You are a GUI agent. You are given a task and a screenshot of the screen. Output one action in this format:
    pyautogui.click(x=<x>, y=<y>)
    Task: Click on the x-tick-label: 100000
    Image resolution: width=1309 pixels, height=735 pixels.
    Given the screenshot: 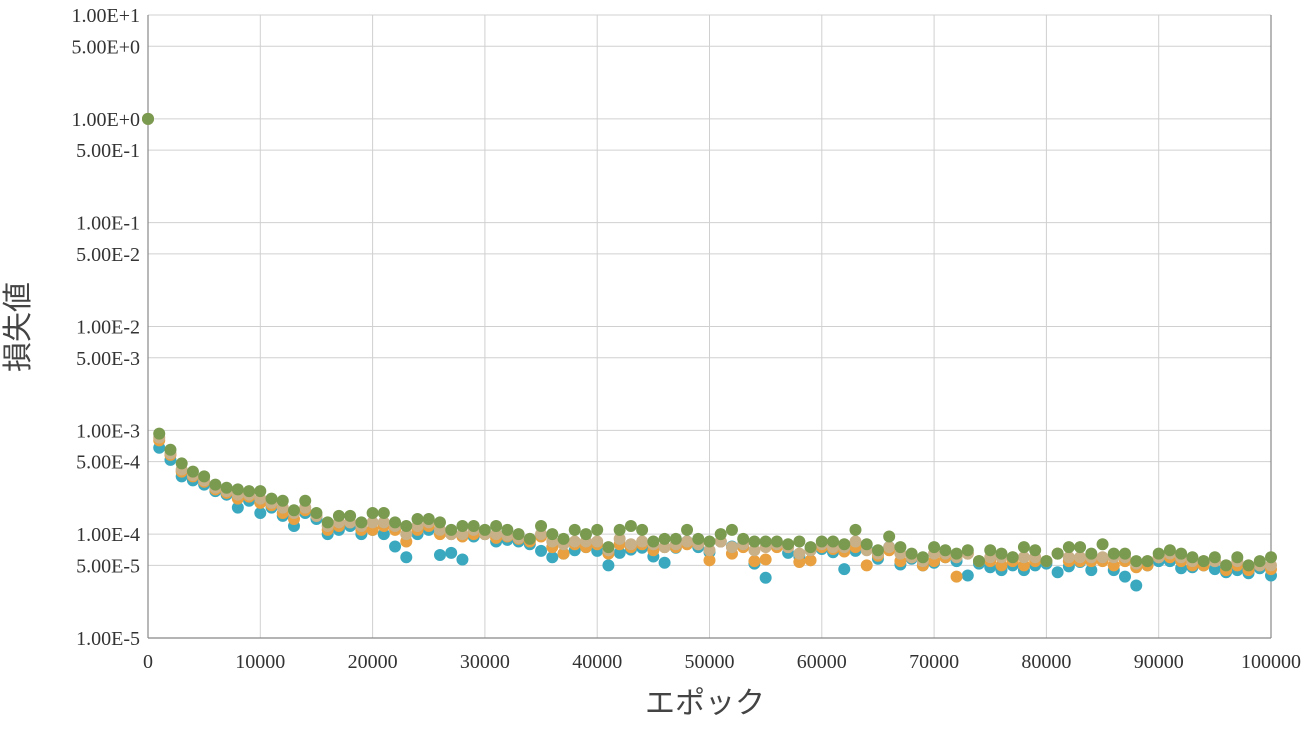 What is the action you would take?
    pyautogui.click(x=1271, y=662)
    